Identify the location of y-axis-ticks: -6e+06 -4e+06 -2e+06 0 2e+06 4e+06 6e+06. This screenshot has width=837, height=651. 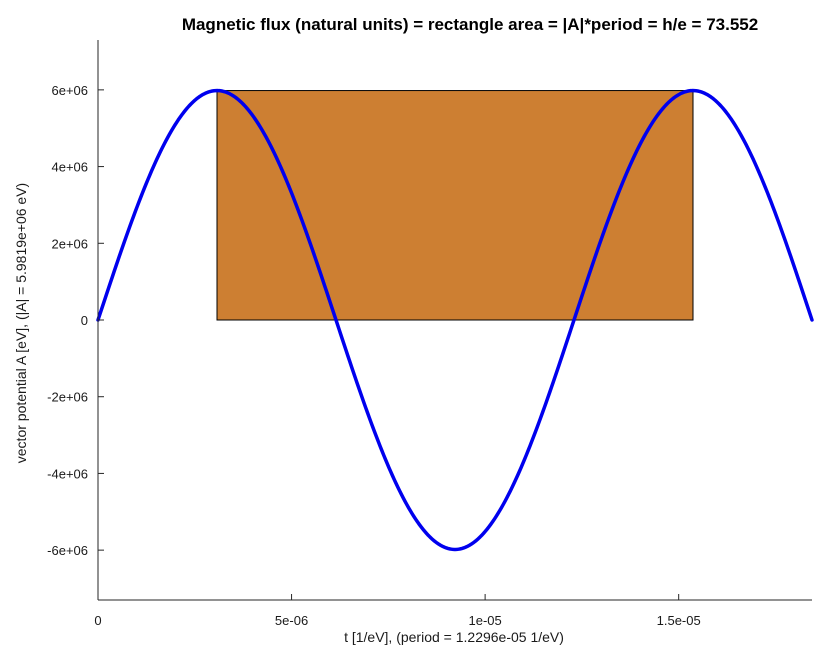
(75, 320).